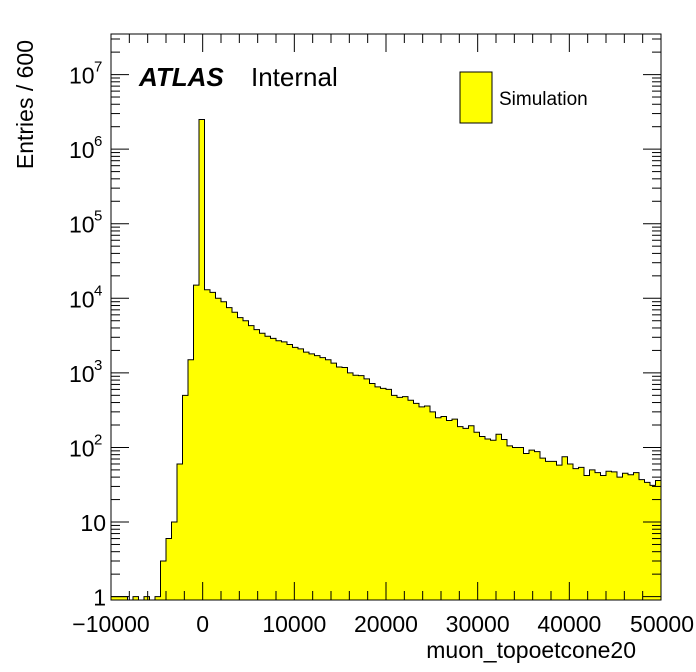 The width and height of the screenshot is (696, 672). What do you see at coordinates (98, 439) in the screenshot?
I see `y-tick-label-exponent: 2` at bounding box center [98, 439].